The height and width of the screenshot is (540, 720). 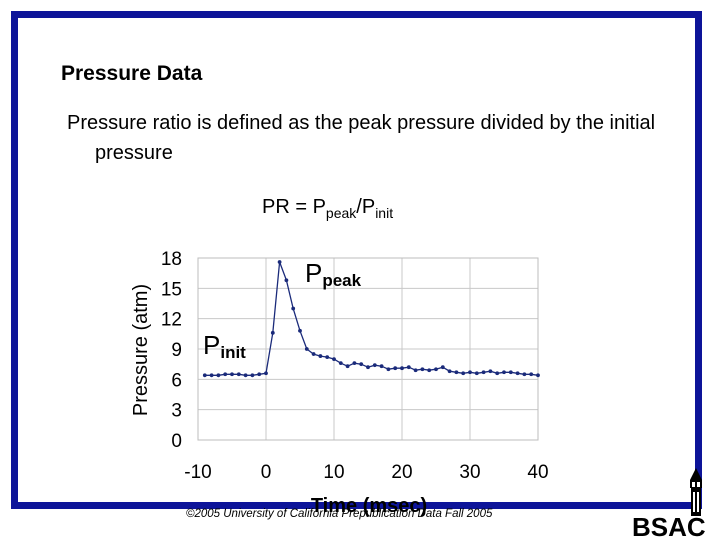 What do you see at coordinates (212, 345) in the screenshot?
I see `init-label-main: P` at bounding box center [212, 345].